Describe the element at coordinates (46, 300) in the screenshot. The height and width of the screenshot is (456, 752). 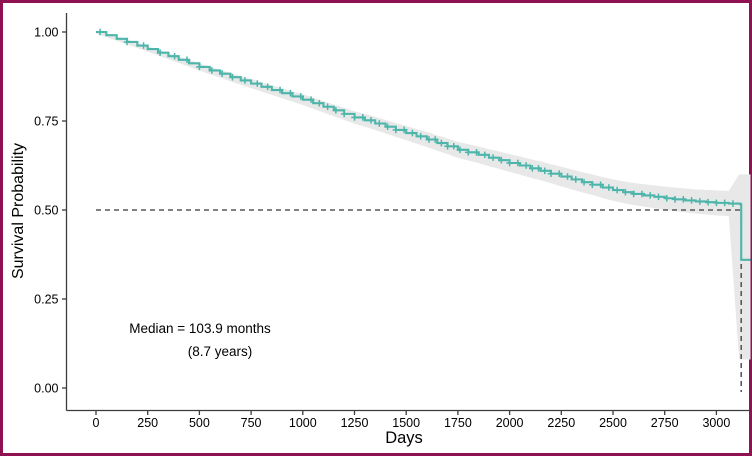
I see `y-tick-label: 0.25` at that location.